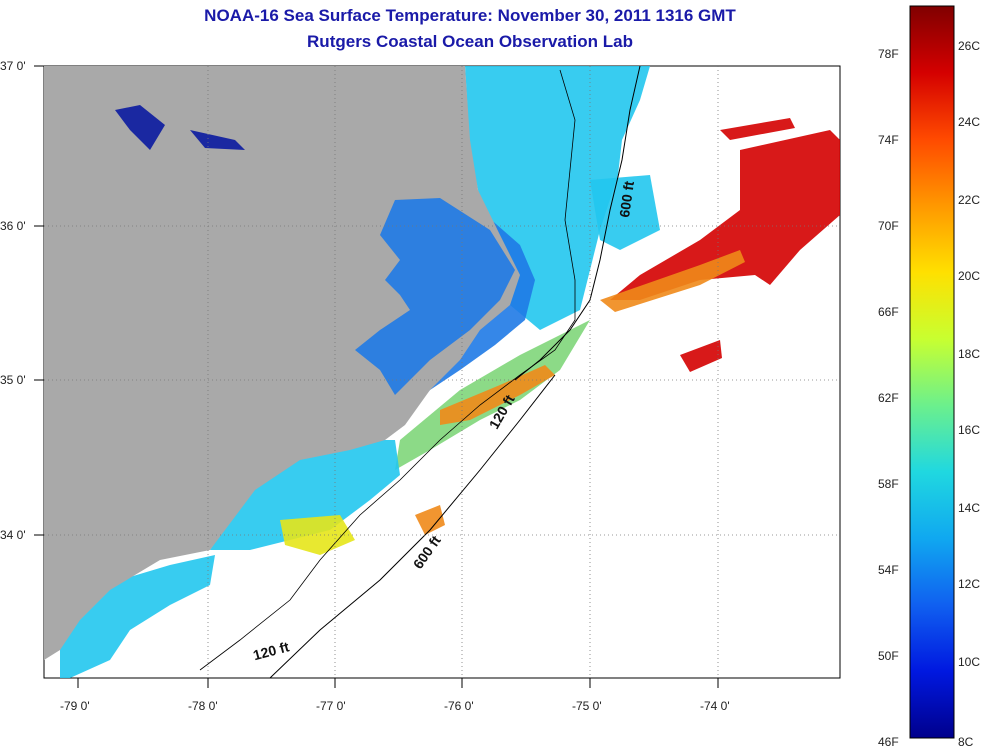 This screenshot has width=984, height=754. What do you see at coordinates (969, 46) in the screenshot?
I see `colorbar-c-label: 26C` at bounding box center [969, 46].